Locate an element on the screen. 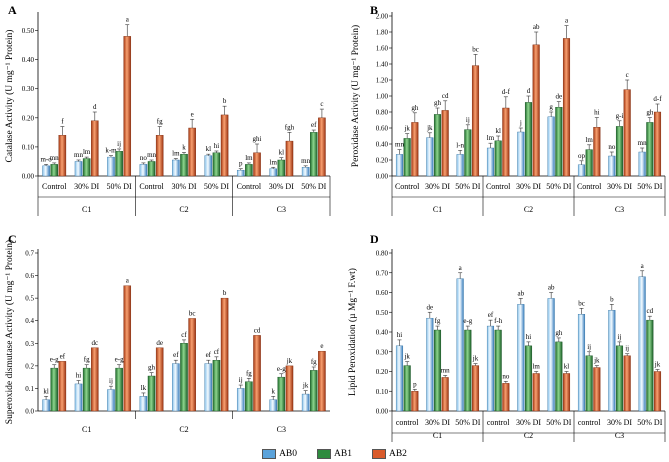  significance-label: ghi is located at coordinates (257, 139).